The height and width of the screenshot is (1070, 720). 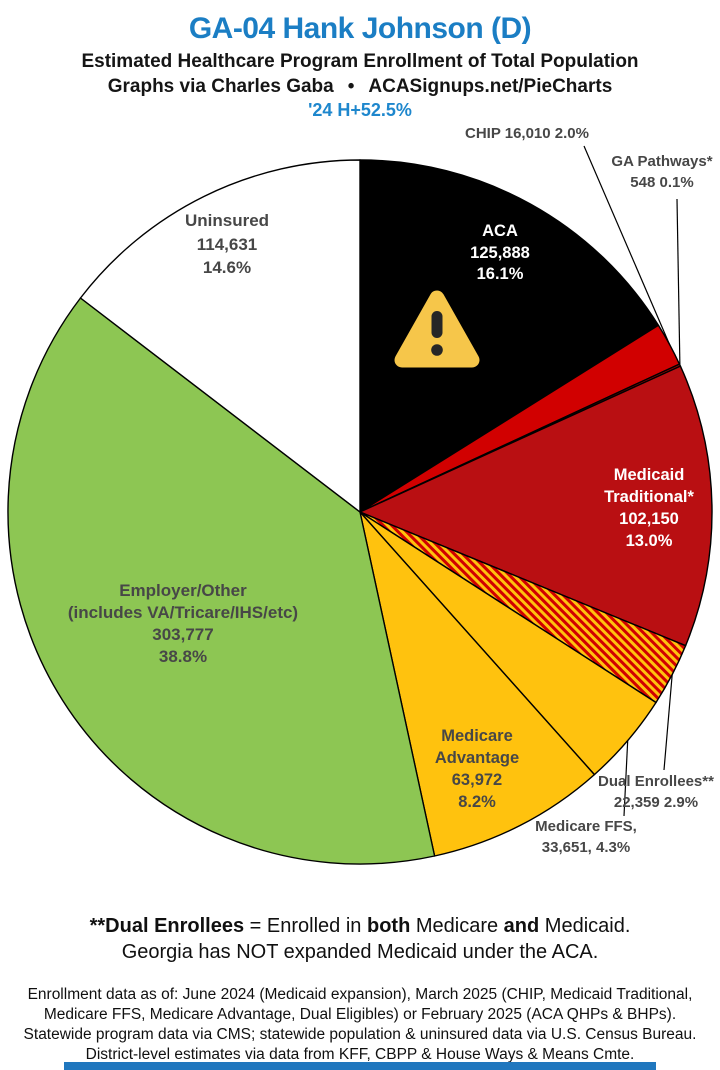 I want to click on subtitle-credit: Graphs via Charles Gaba, so click(x=220, y=86).